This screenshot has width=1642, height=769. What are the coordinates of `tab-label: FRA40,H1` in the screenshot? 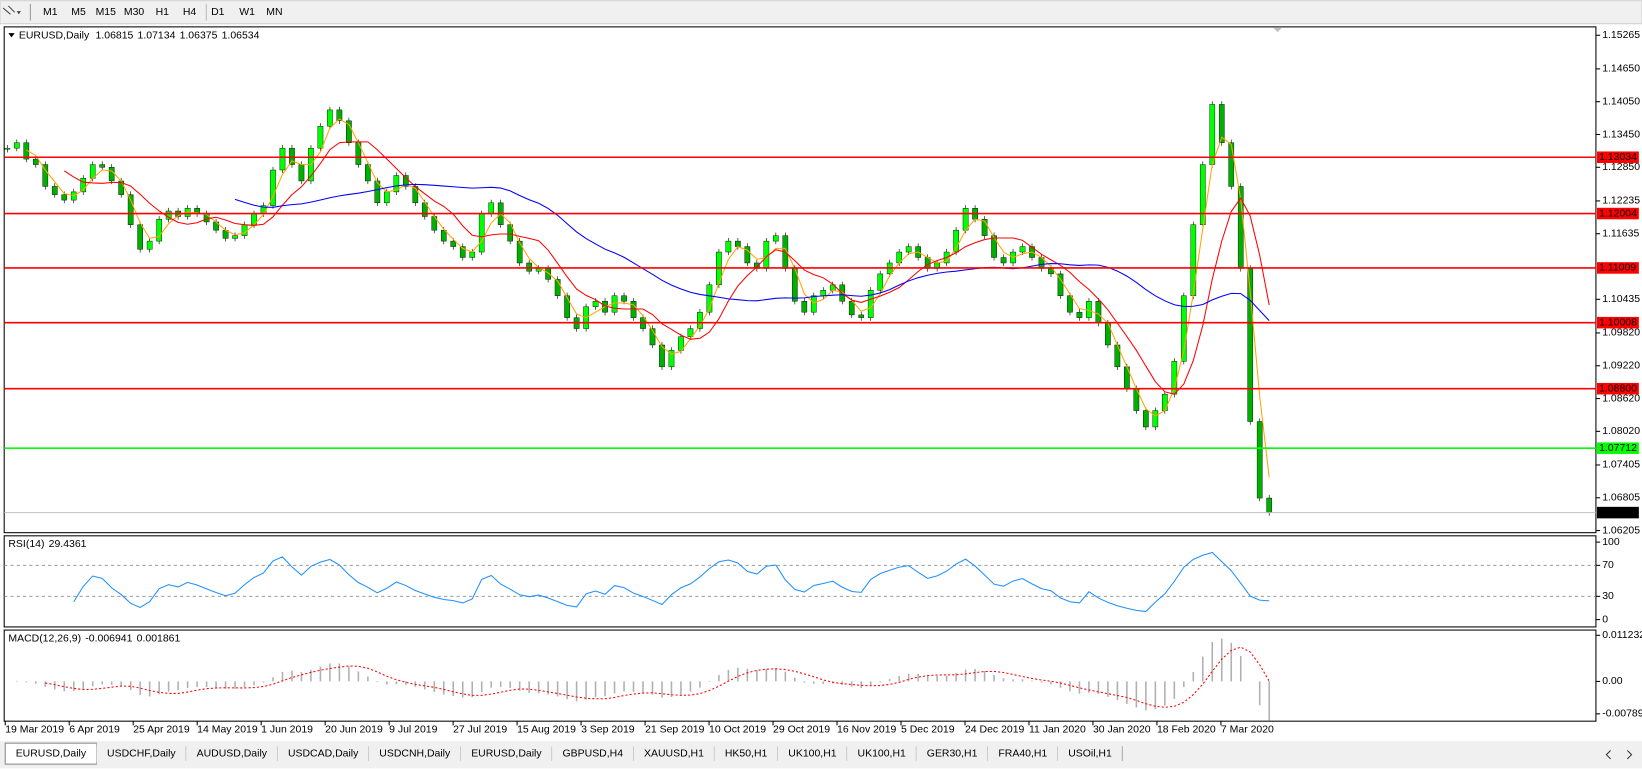 It's located at (1022, 753).